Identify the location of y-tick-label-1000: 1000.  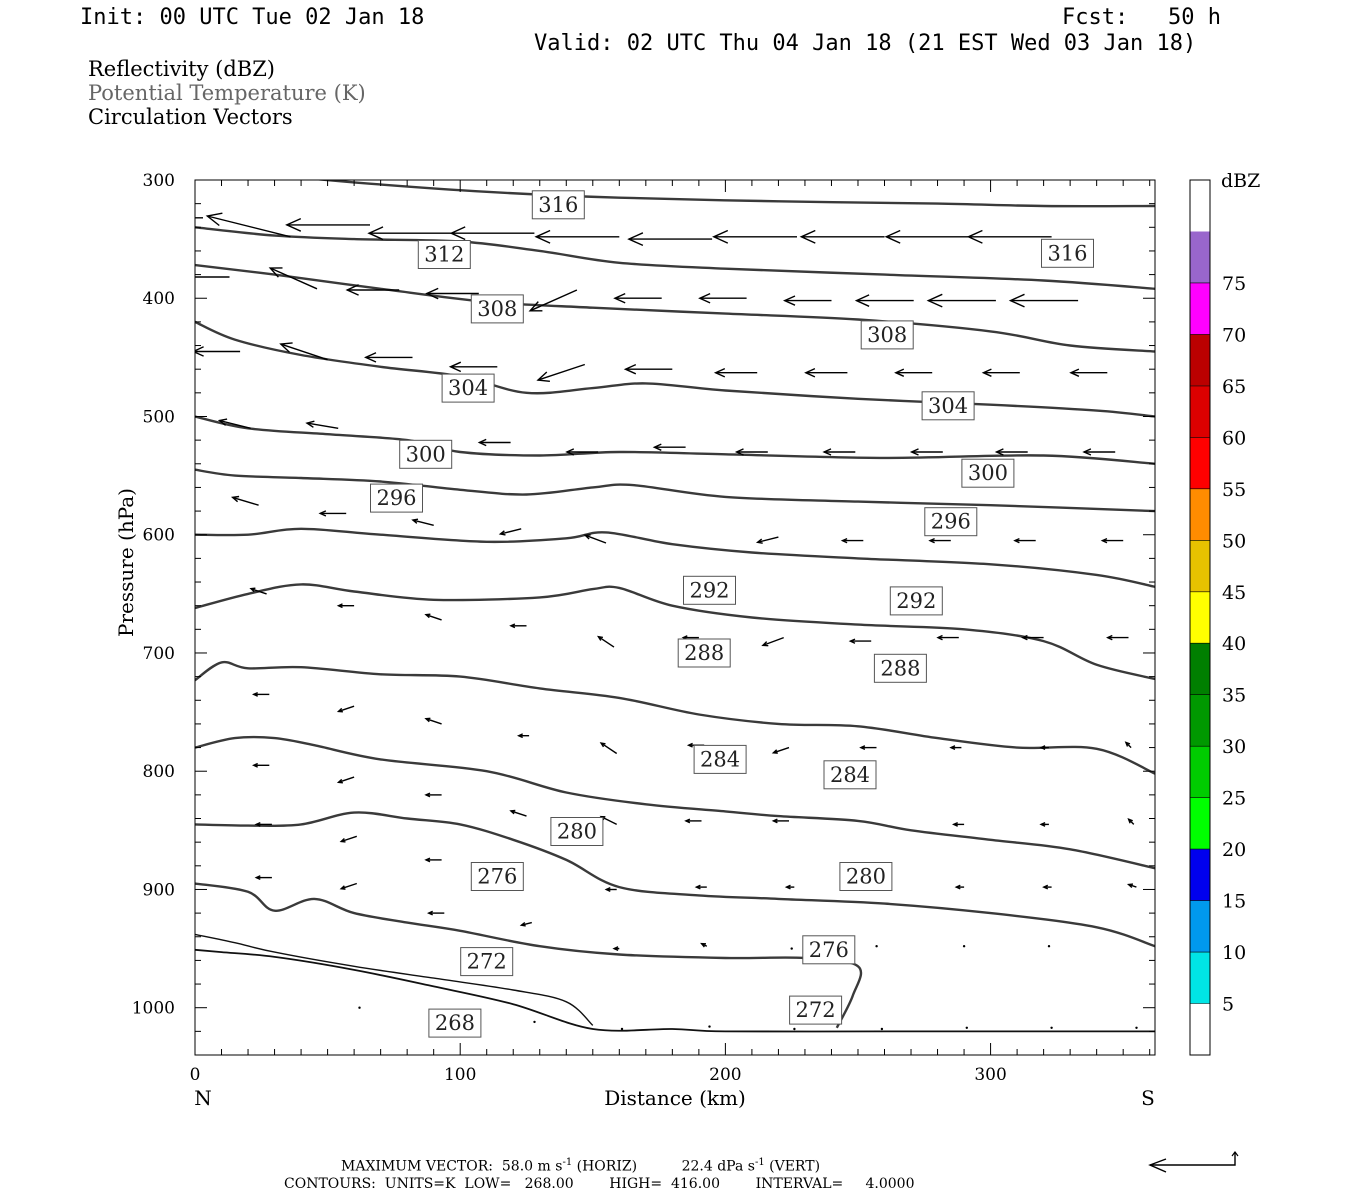
(153, 1009).